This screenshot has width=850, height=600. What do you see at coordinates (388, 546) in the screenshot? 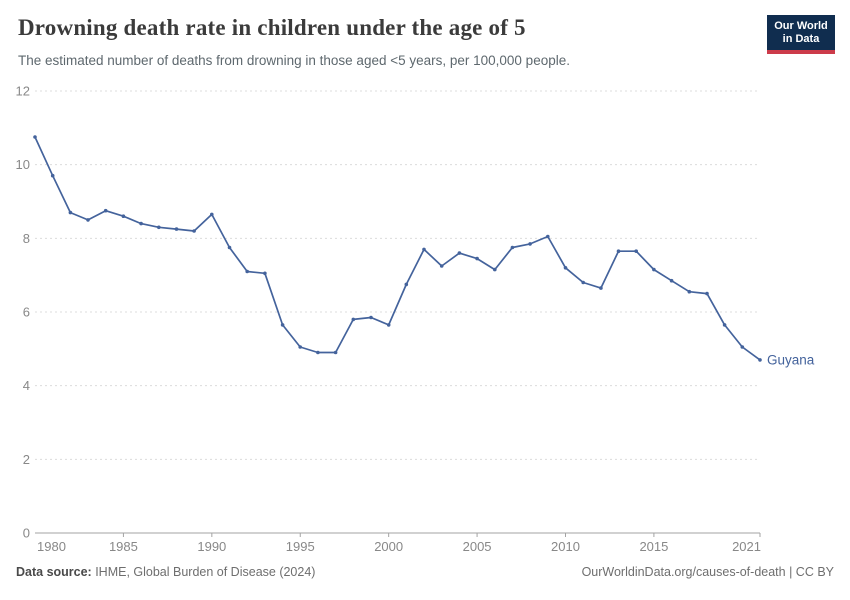
I see `x-tick-label: 2000` at bounding box center [388, 546].